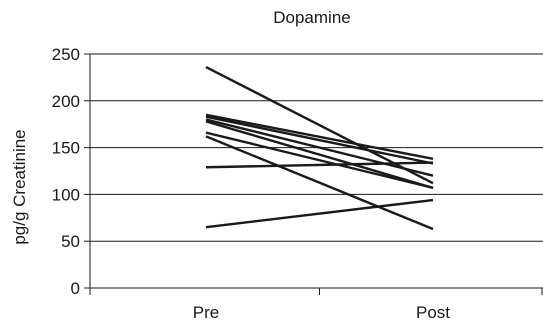 The width and height of the screenshot is (543, 325). I want to click on y-tick-label-3: 150, so click(66, 148).